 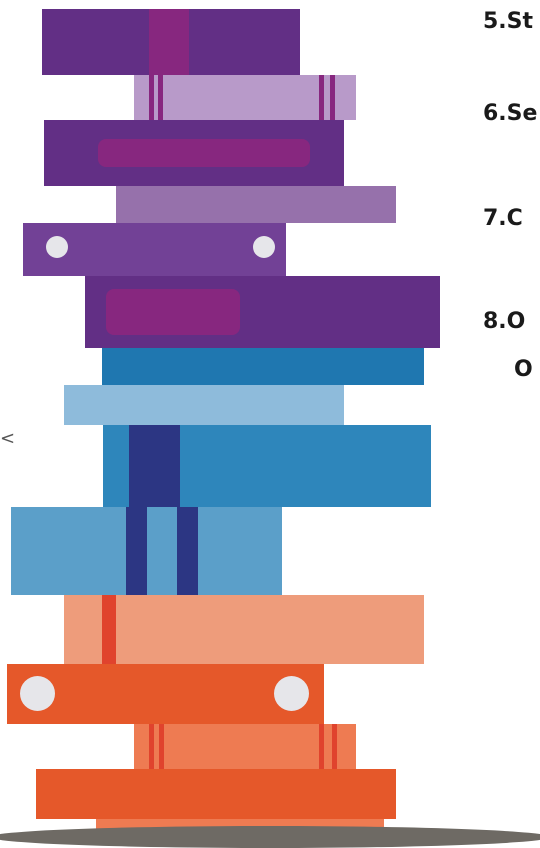 I want to click on list-item-7: 7.C, so click(x=503, y=218).